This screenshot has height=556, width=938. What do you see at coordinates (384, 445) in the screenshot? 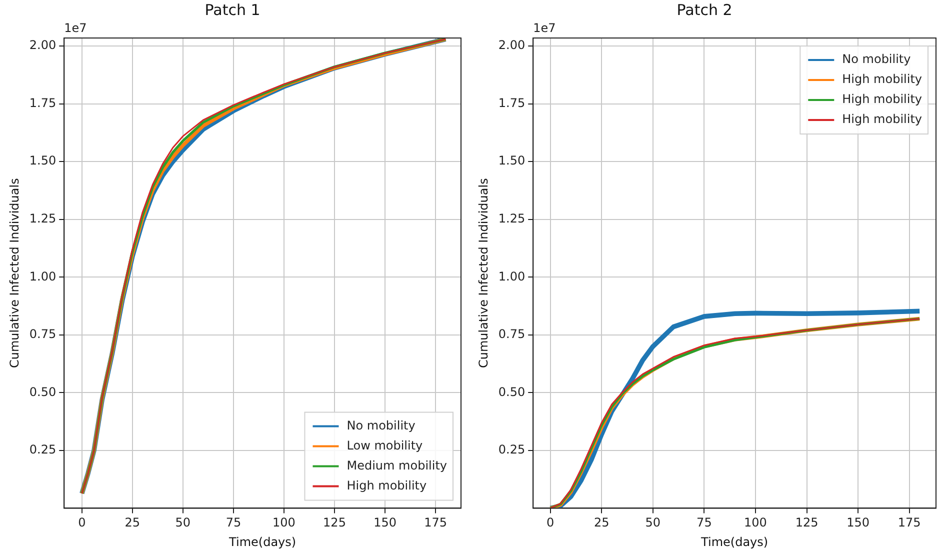
I see `legend-label: Low mobility` at bounding box center [384, 445].